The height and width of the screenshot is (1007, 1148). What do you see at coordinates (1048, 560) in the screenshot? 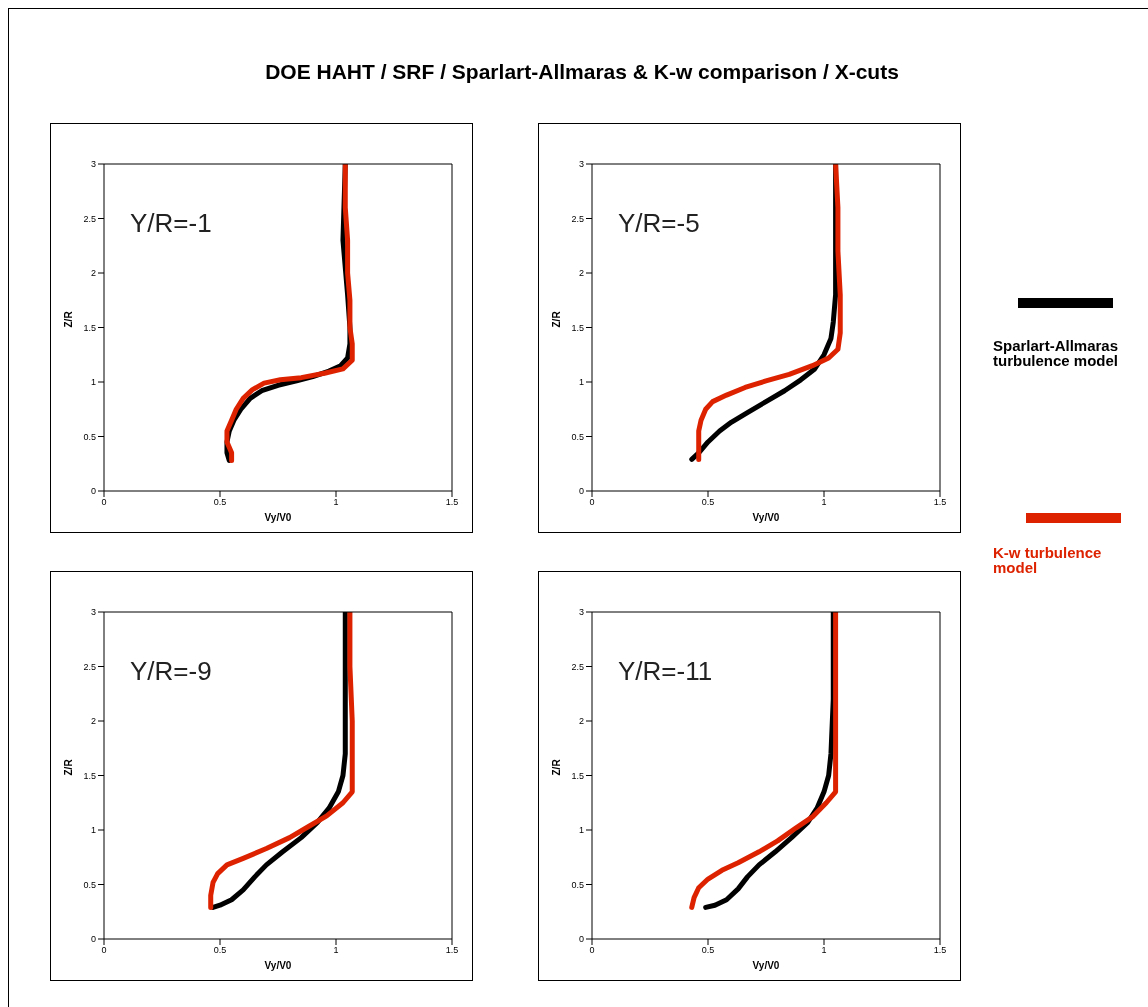
I see `text: K-w turbulence model` at bounding box center [1048, 560].